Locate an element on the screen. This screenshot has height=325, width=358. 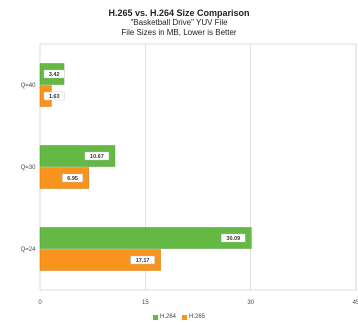
bar-h265 is located at coordinates (100, 260).